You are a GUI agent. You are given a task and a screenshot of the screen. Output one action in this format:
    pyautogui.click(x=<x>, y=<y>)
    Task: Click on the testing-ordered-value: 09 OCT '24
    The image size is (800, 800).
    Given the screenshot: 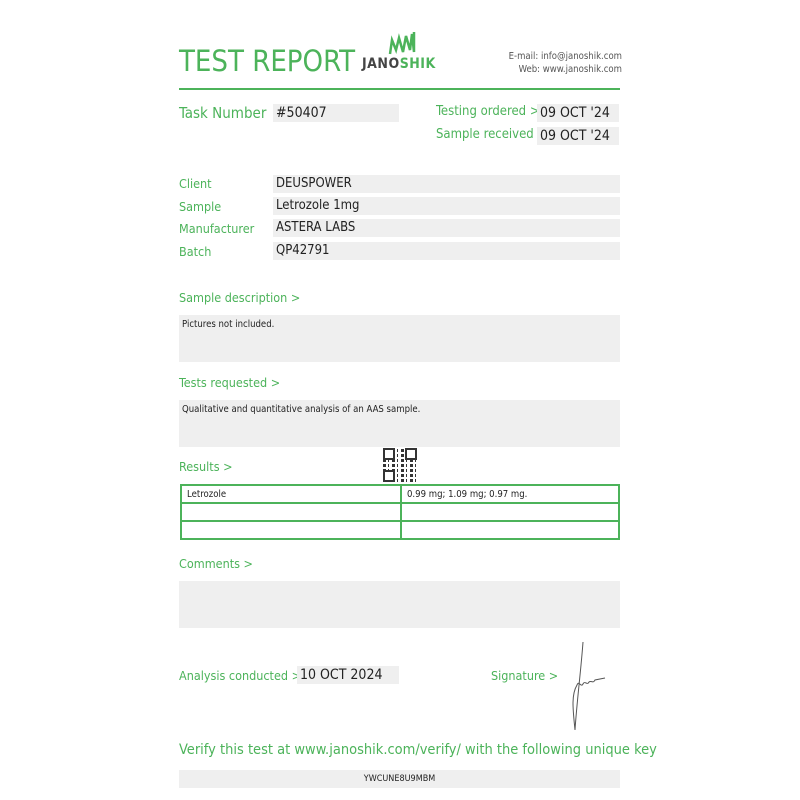 What is the action you would take?
    pyautogui.click(x=578, y=113)
    